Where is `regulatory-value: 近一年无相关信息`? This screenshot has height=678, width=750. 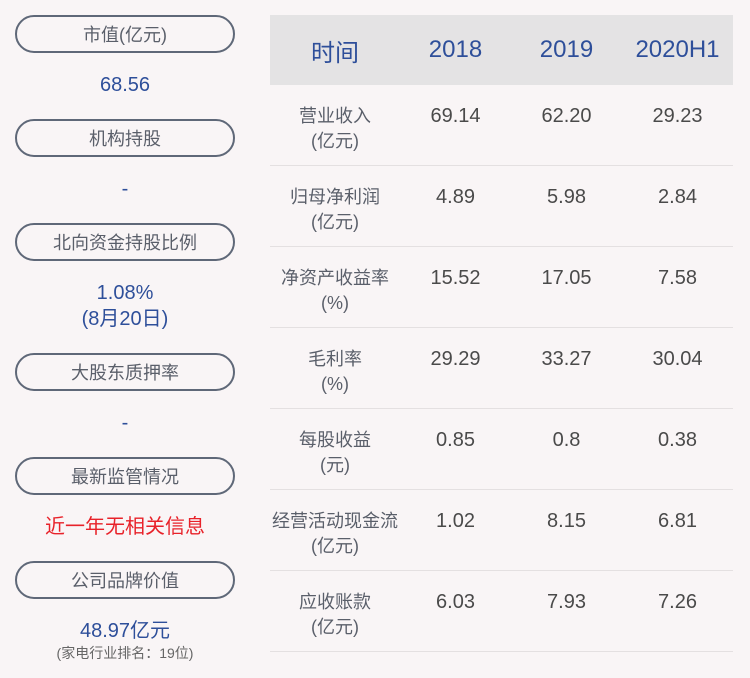 regulatory-value: 近一年无相关信息 is located at coordinates (125, 527).